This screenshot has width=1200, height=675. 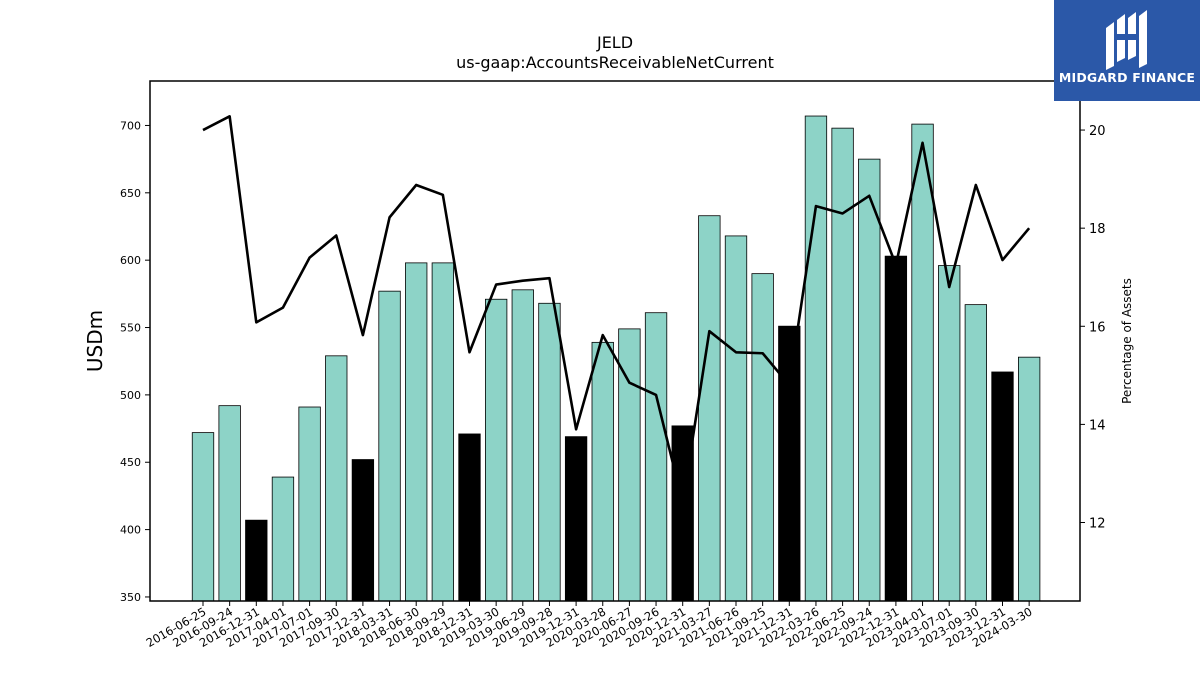 I want to click on brand-name: MIDGARD FINANCE, so click(x=1127, y=77).